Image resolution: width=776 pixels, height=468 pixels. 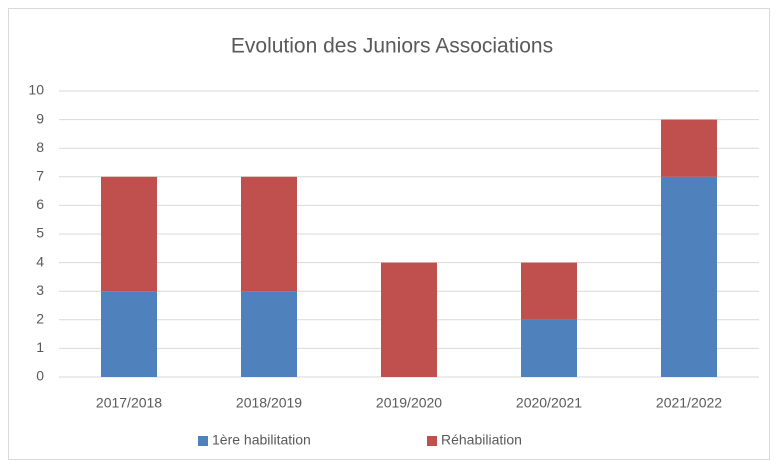 What do you see at coordinates (40, 147) in the screenshot?
I see `y-tick-label: 8` at bounding box center [40, 147].